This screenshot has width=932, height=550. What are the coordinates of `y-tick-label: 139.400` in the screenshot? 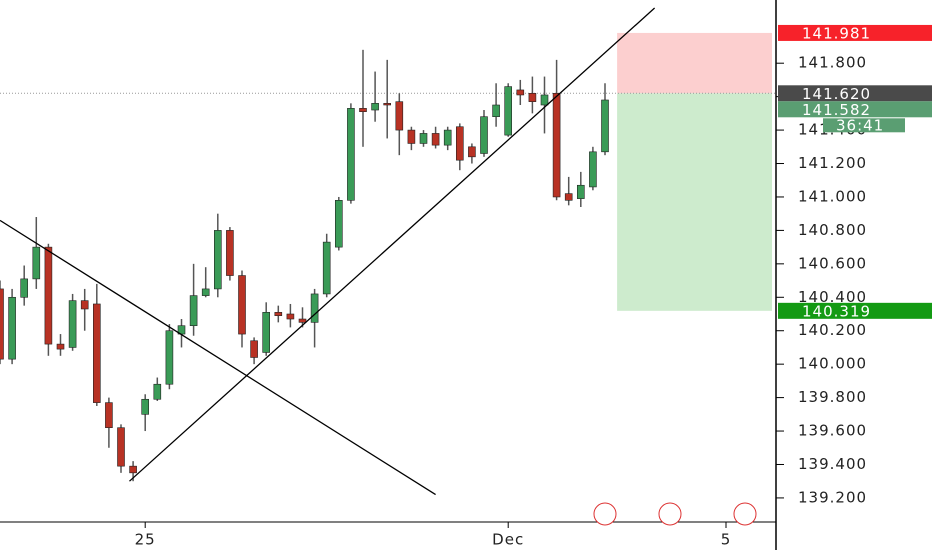 It's located at (832, 464).